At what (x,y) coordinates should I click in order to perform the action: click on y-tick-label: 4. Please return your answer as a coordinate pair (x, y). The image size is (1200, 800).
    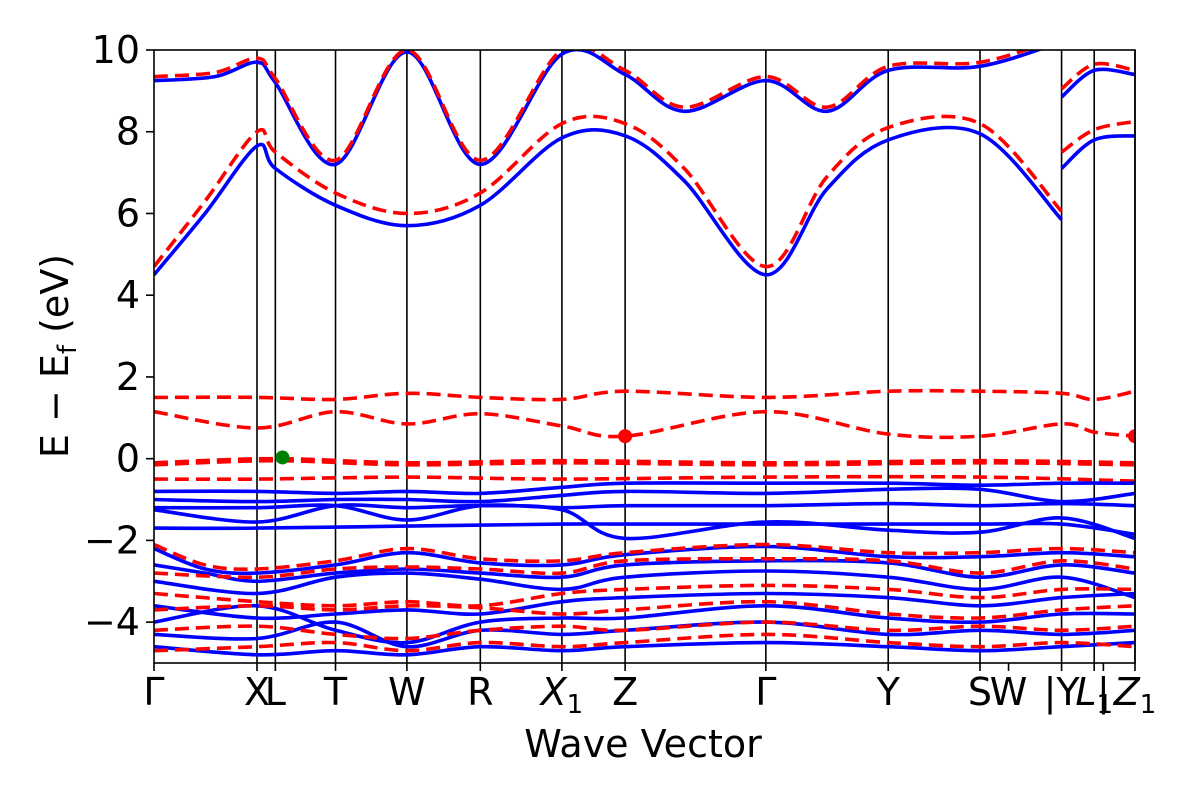
    Looking at the image, I should click on (128, 295).